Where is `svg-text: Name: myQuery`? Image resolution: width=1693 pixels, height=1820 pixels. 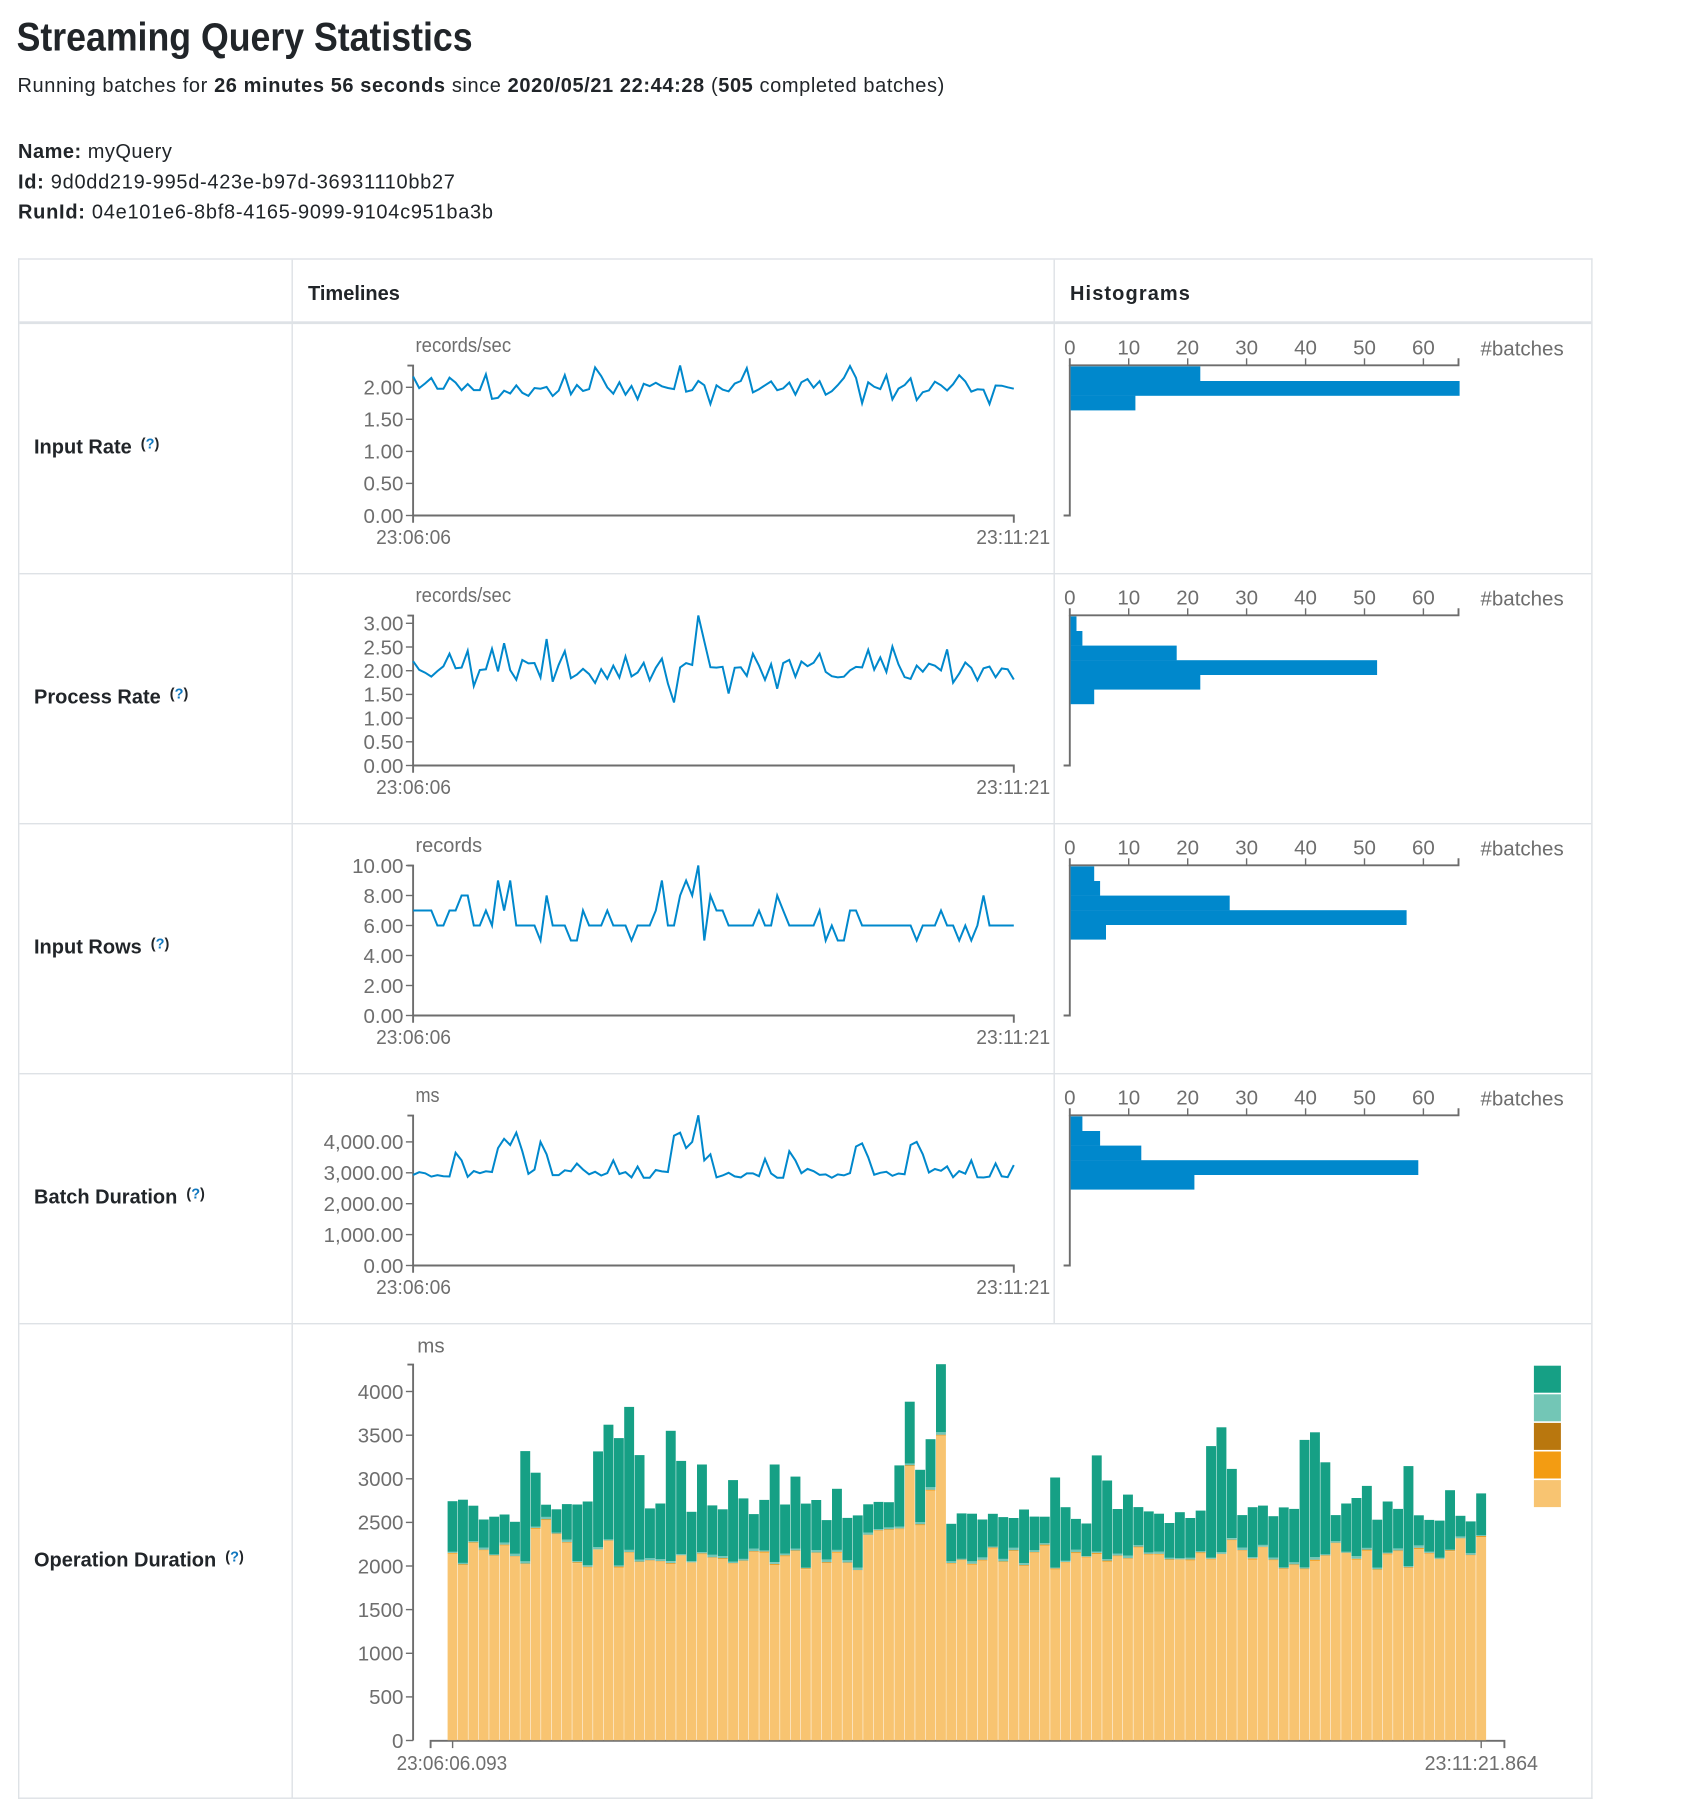 svg-text: Name: myQuery is located at coordinates (95, 152).